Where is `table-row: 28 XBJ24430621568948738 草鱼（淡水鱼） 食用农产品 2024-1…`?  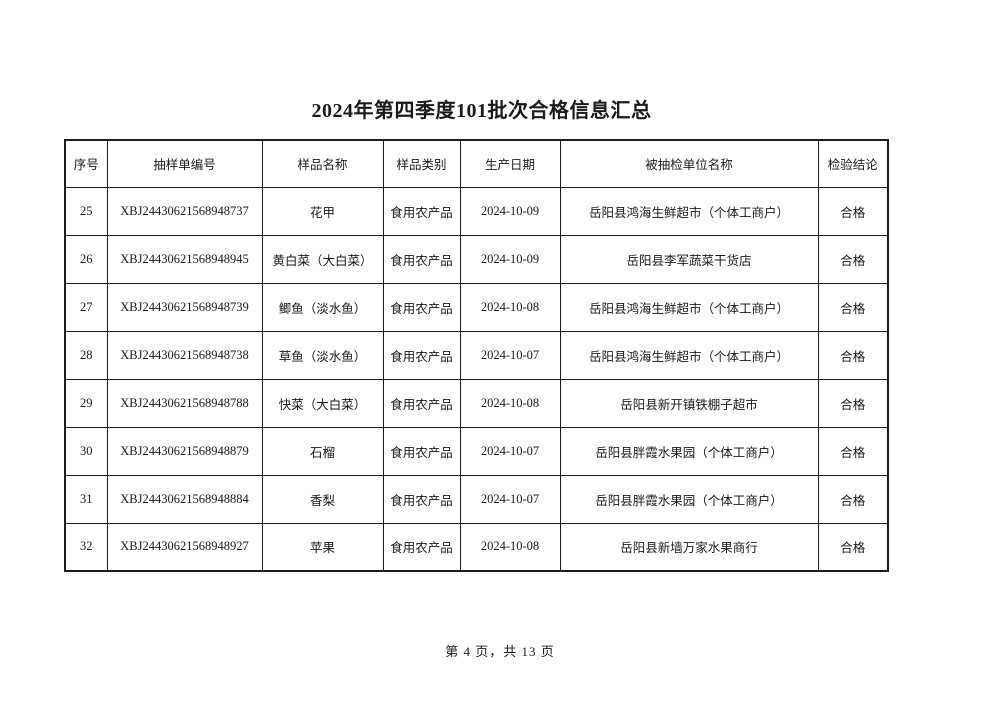 table-row: 28 XBJ24430621568948738 草鱼（淡水鱼） 食用农产品 2024-1… is located at coordinates (476, 355).